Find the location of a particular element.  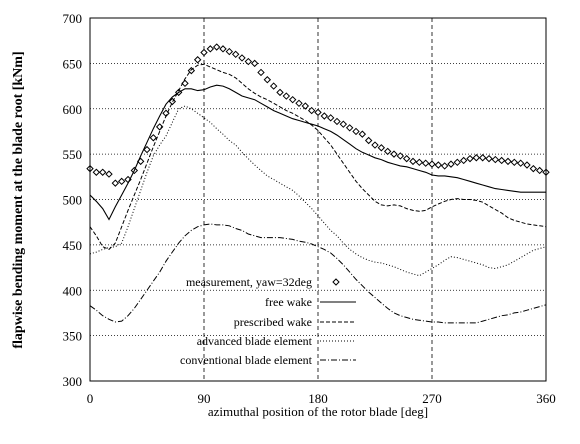

y-tick-label: 450 is located at coordinates (73, 245).